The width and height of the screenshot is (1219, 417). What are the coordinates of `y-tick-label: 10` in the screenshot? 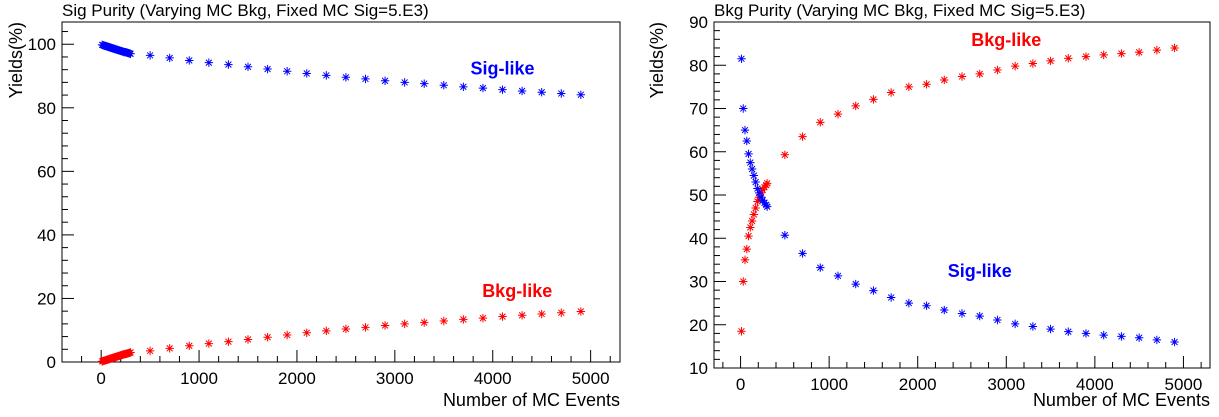 It's located at (698, 368).